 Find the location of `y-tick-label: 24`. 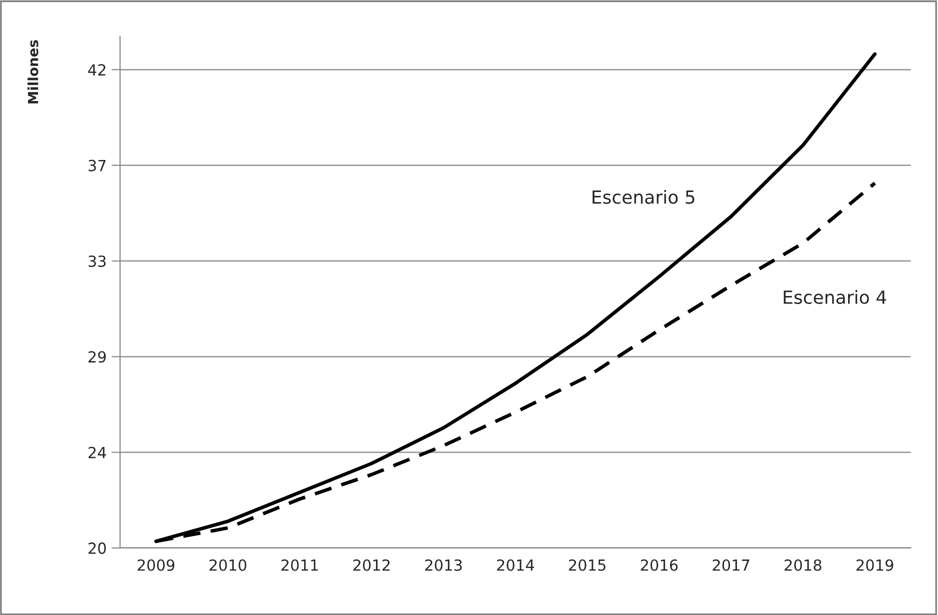

y-tick-label: 24 is located at coordinates (97, 452).